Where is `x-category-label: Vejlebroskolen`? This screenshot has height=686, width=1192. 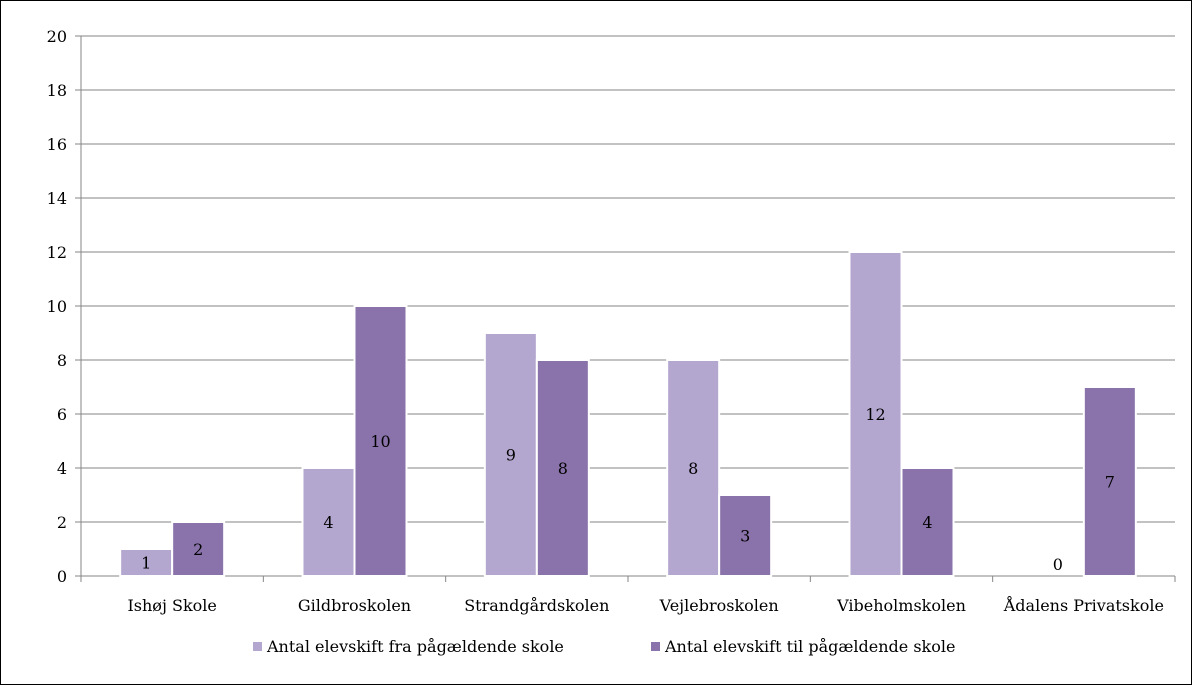
x-category-label: Vejlebroskolen is located at coordinates (719, 605).